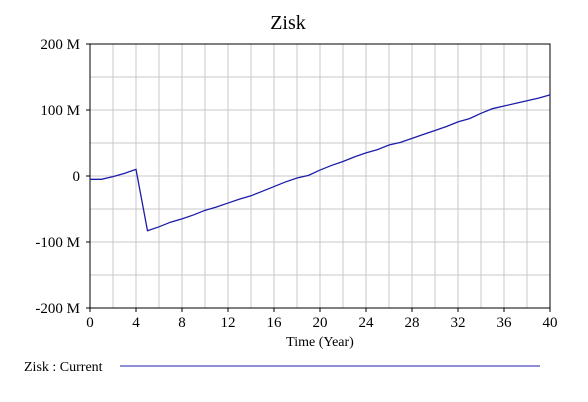 The width and height of the screenshot is (588, 402). Describe the element at coordinates (367, 323) in the screenshot. I see `x-tick-label: 24` at that location.